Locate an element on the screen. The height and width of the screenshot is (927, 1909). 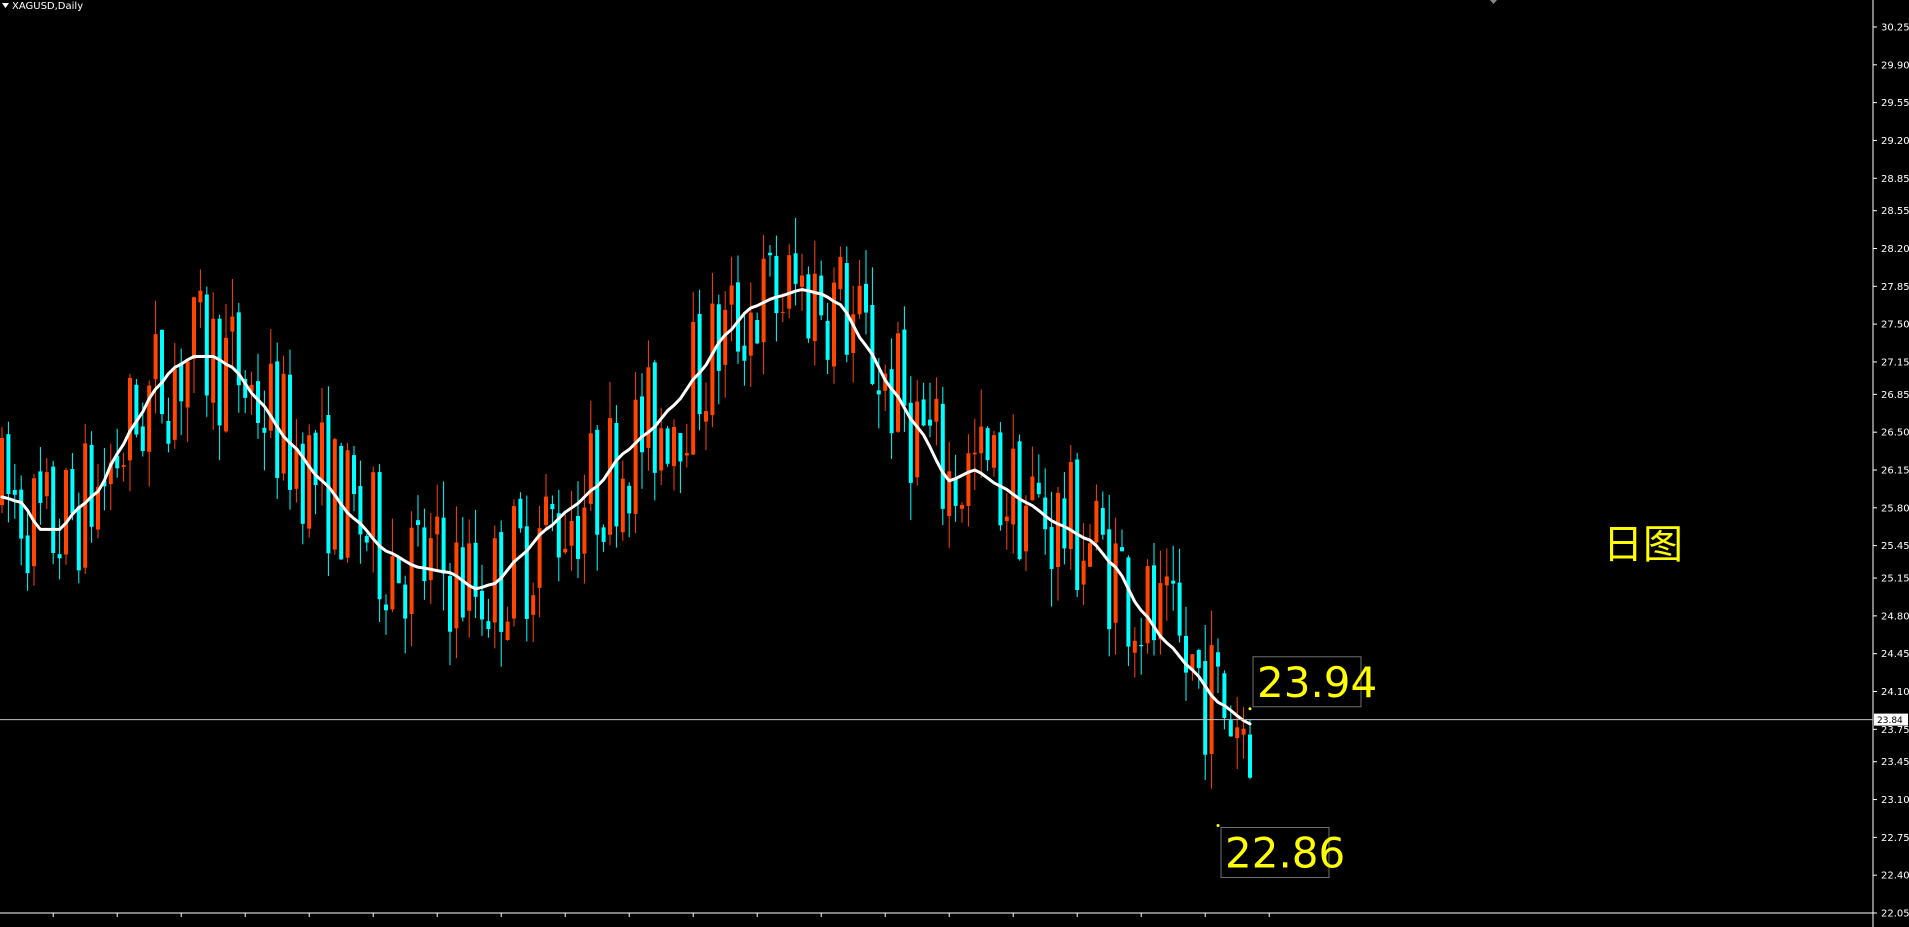
price-tick-label: 28.20 is located at coordinates (1895, 249).